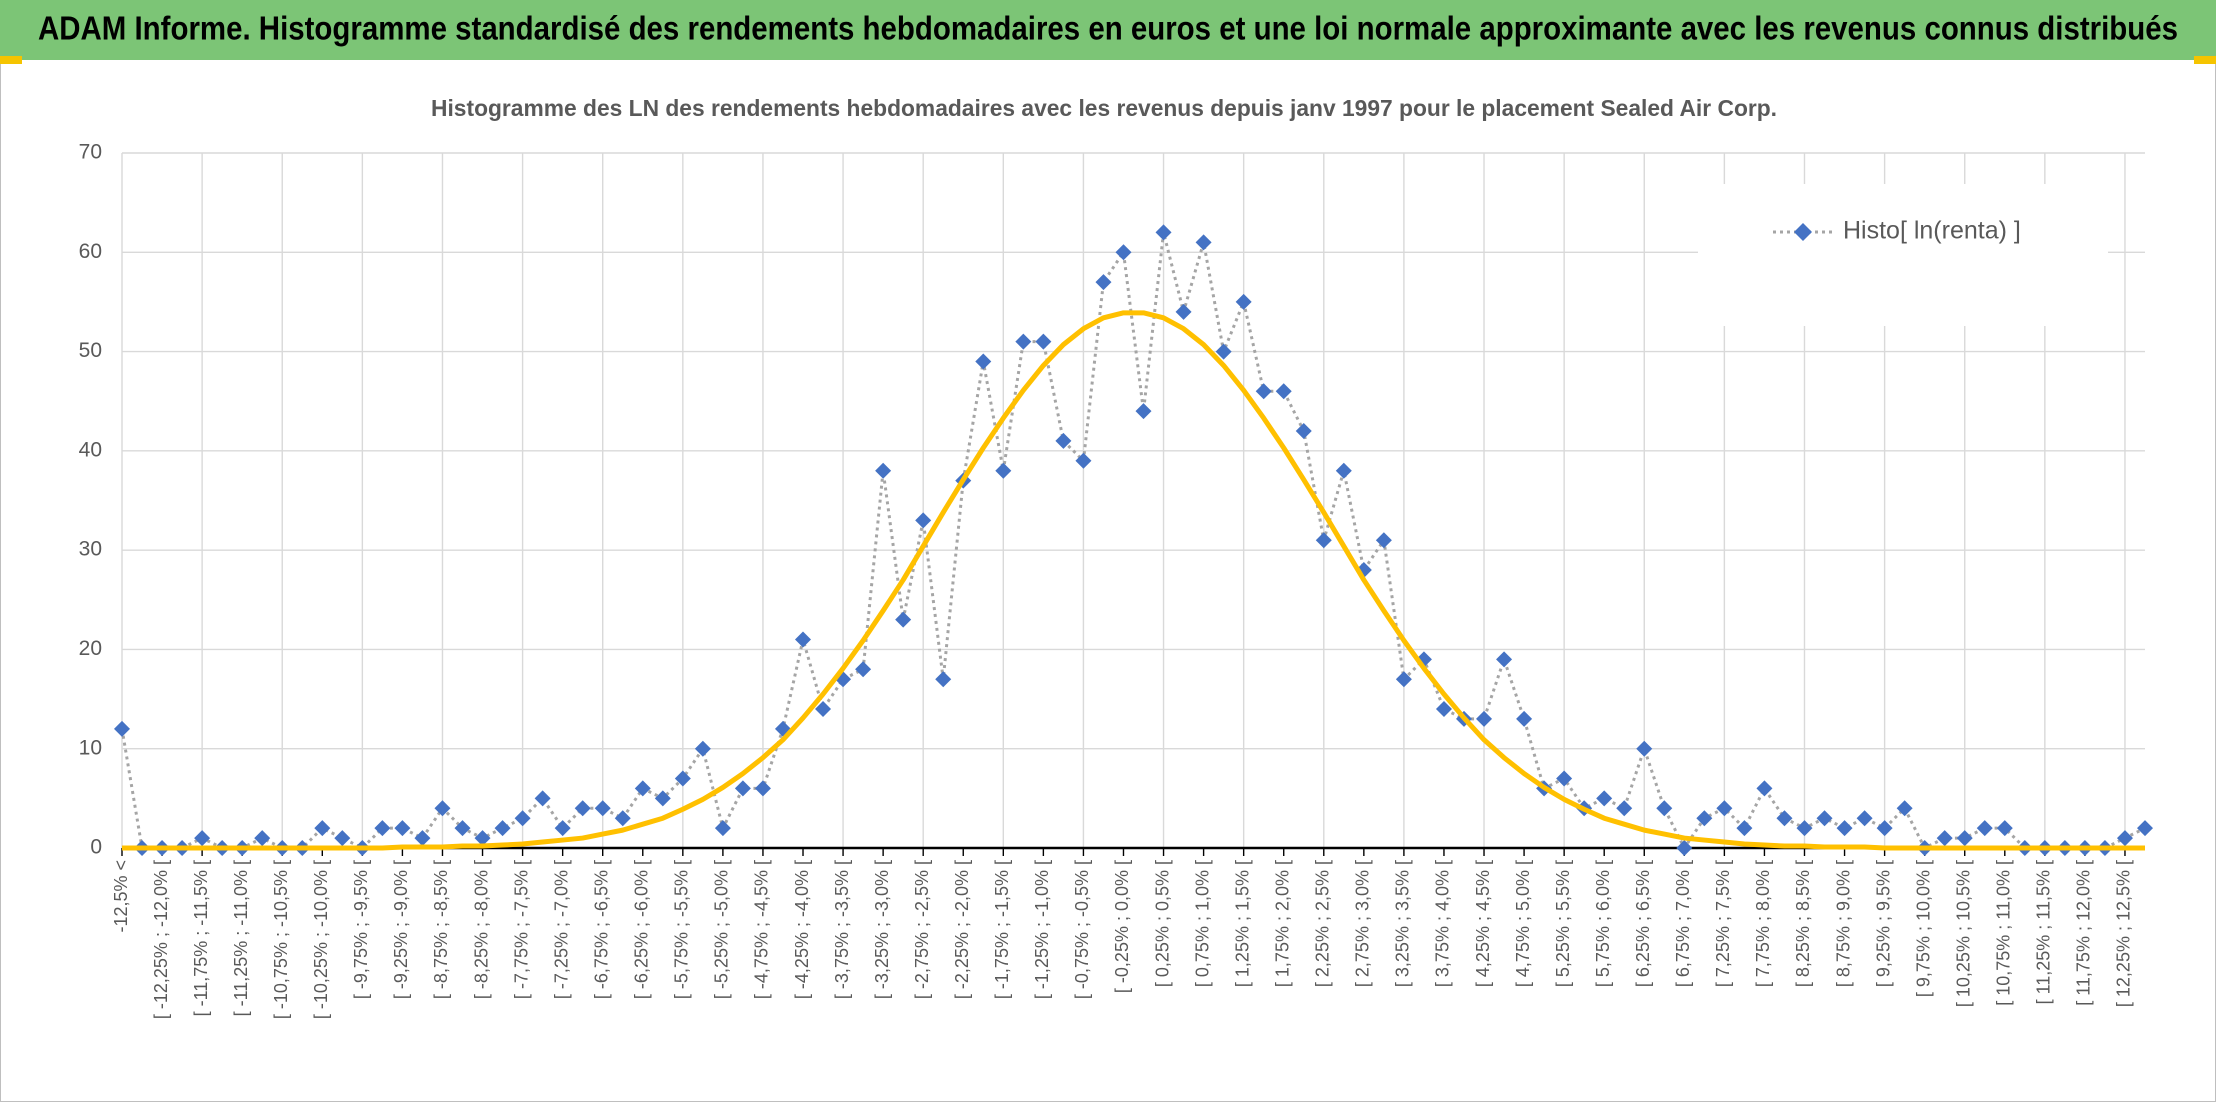  Describe the element at coordinates (762, 929) in the screenshot. I see `x-tick-label: [ -4,75% ; -4,5% [` at that location.